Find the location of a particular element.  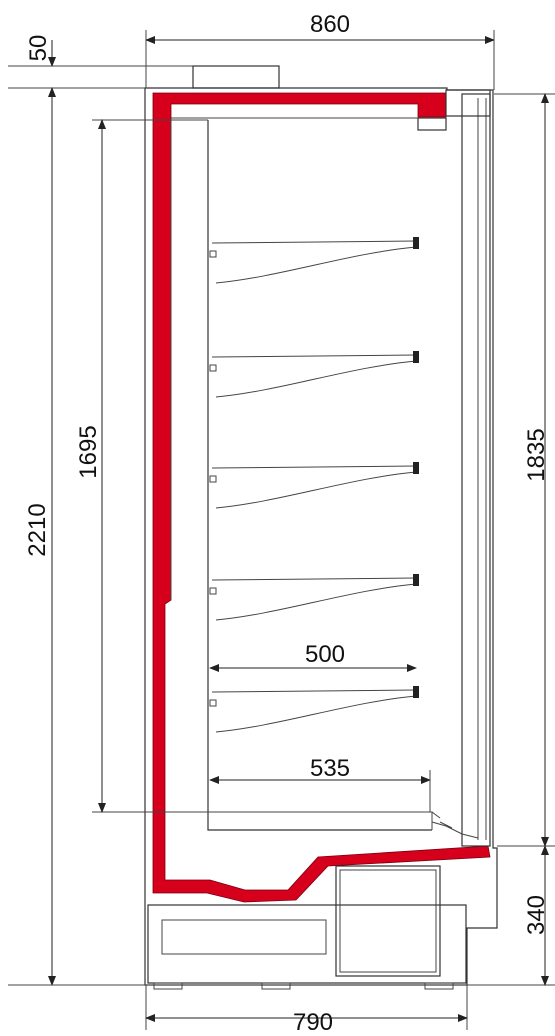

foot-left is located at coordinates (168, 986).